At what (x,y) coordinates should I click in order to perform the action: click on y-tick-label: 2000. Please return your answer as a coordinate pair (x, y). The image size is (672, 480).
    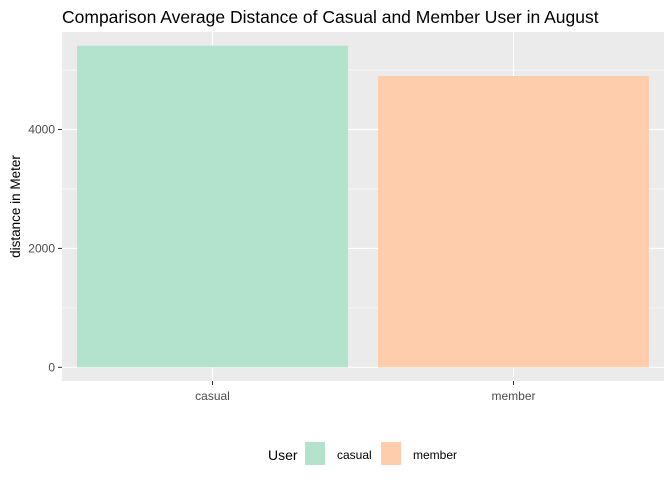
    Looking at the image, I should click on (41, 248).